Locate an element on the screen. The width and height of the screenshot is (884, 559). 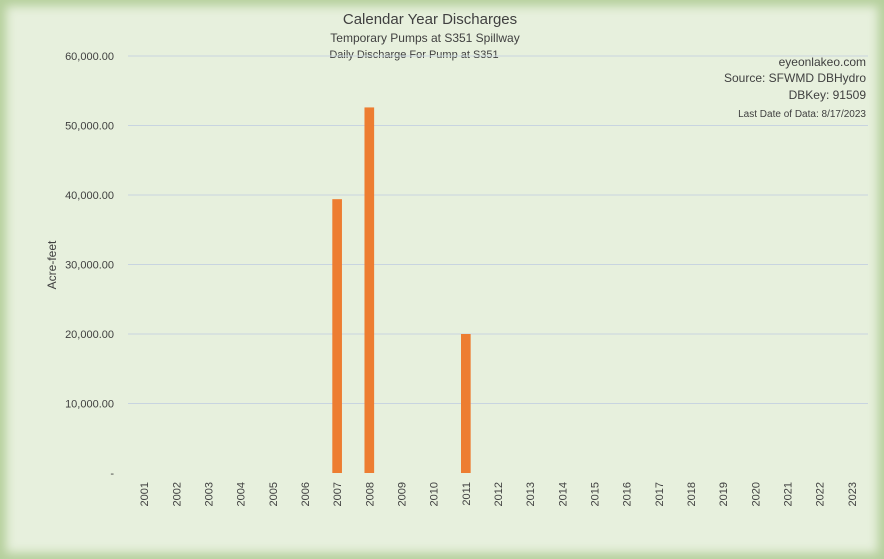
x-tick-label: 2019 is located at coordinates (724, 494).